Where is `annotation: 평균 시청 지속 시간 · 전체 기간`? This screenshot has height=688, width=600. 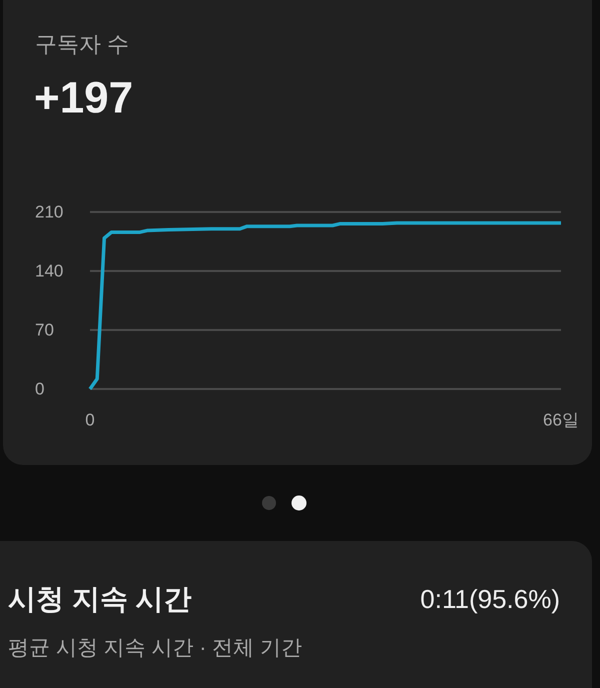
annotation: 평균 시청 지속 시간 · 전체 기간 is located at coordinates (155, 648).